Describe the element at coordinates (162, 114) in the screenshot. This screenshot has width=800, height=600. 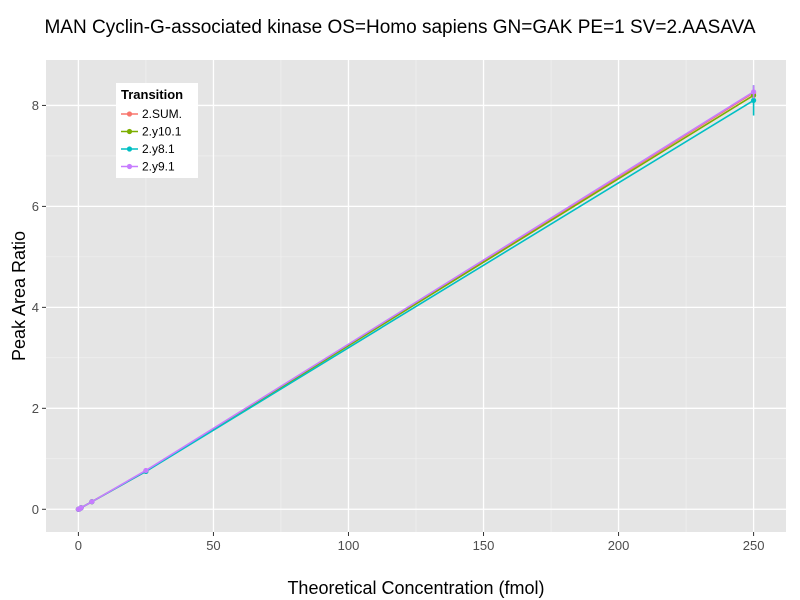
I see `legend-label: 2.SUM.` at that location.